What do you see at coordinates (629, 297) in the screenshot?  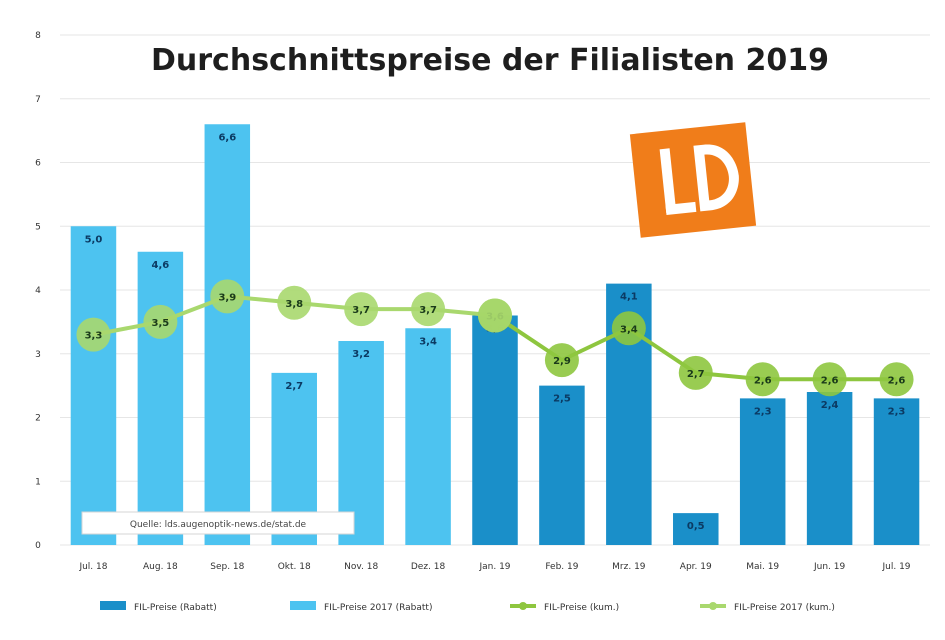 I see `bar-data-label: 4,1` at bounding box center [629, 297].